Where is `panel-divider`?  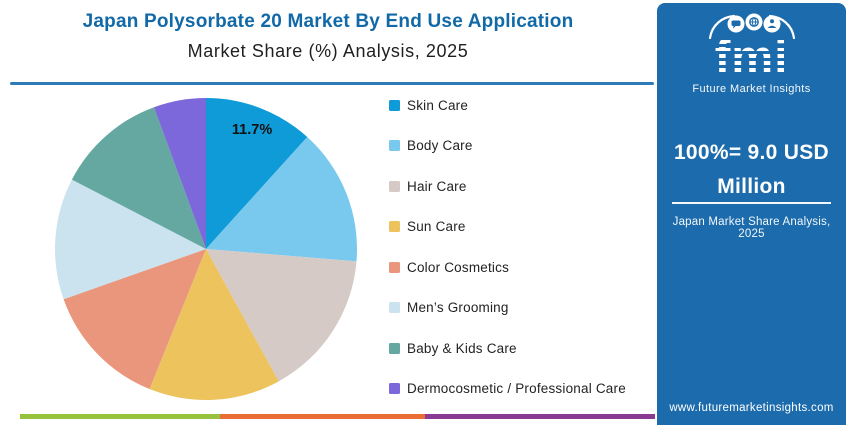 panel-divider is located at coordinates (751, 203).